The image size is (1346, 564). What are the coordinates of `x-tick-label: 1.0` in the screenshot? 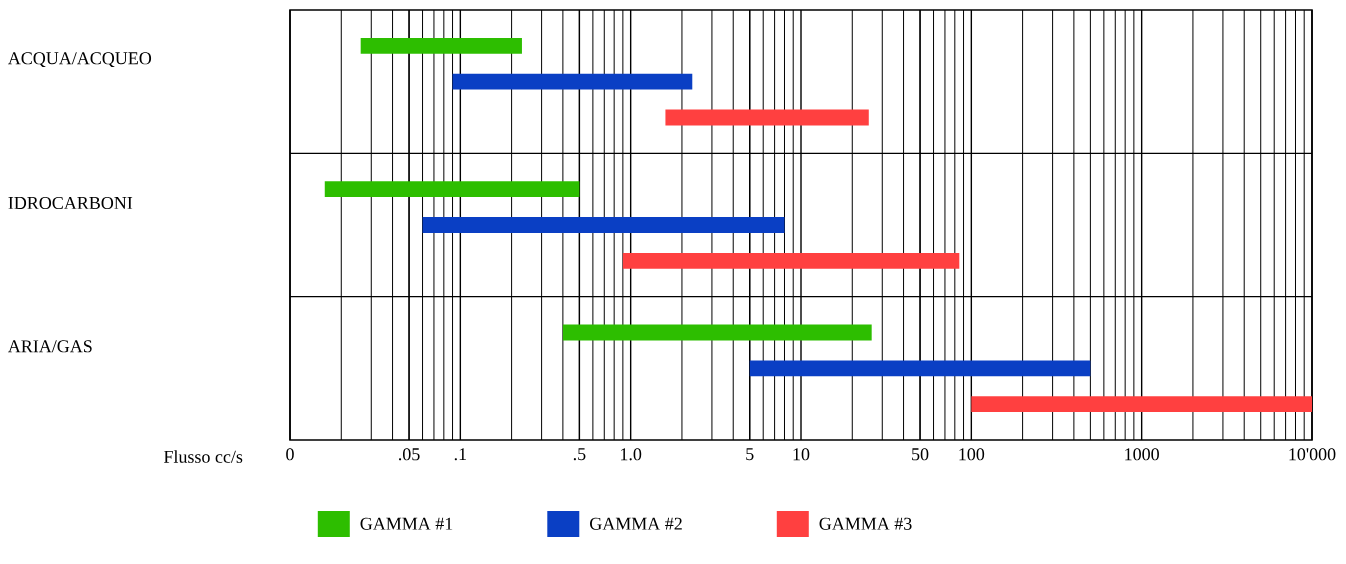 It's located at (631, 454).